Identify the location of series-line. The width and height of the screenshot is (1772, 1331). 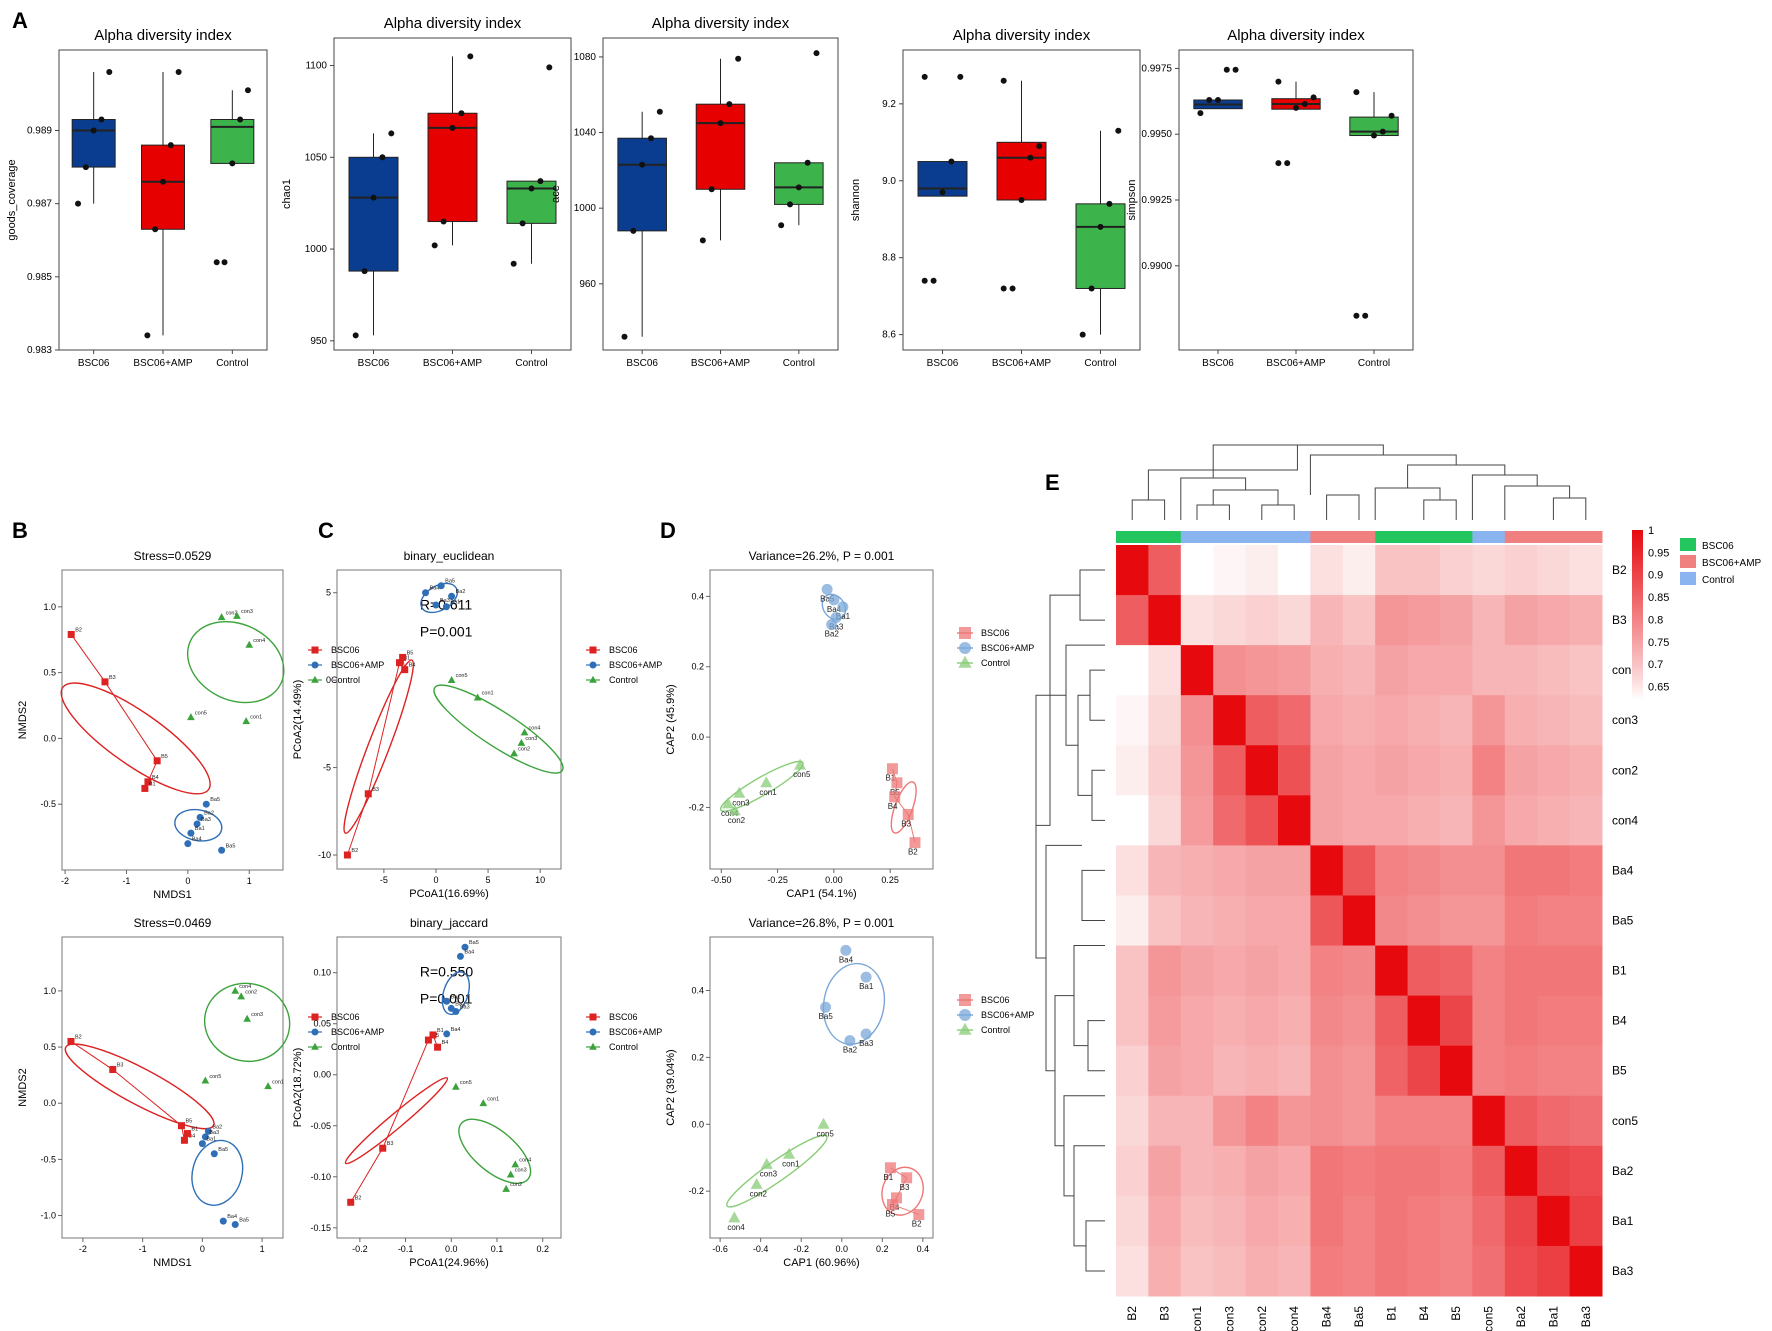
(376, 756).